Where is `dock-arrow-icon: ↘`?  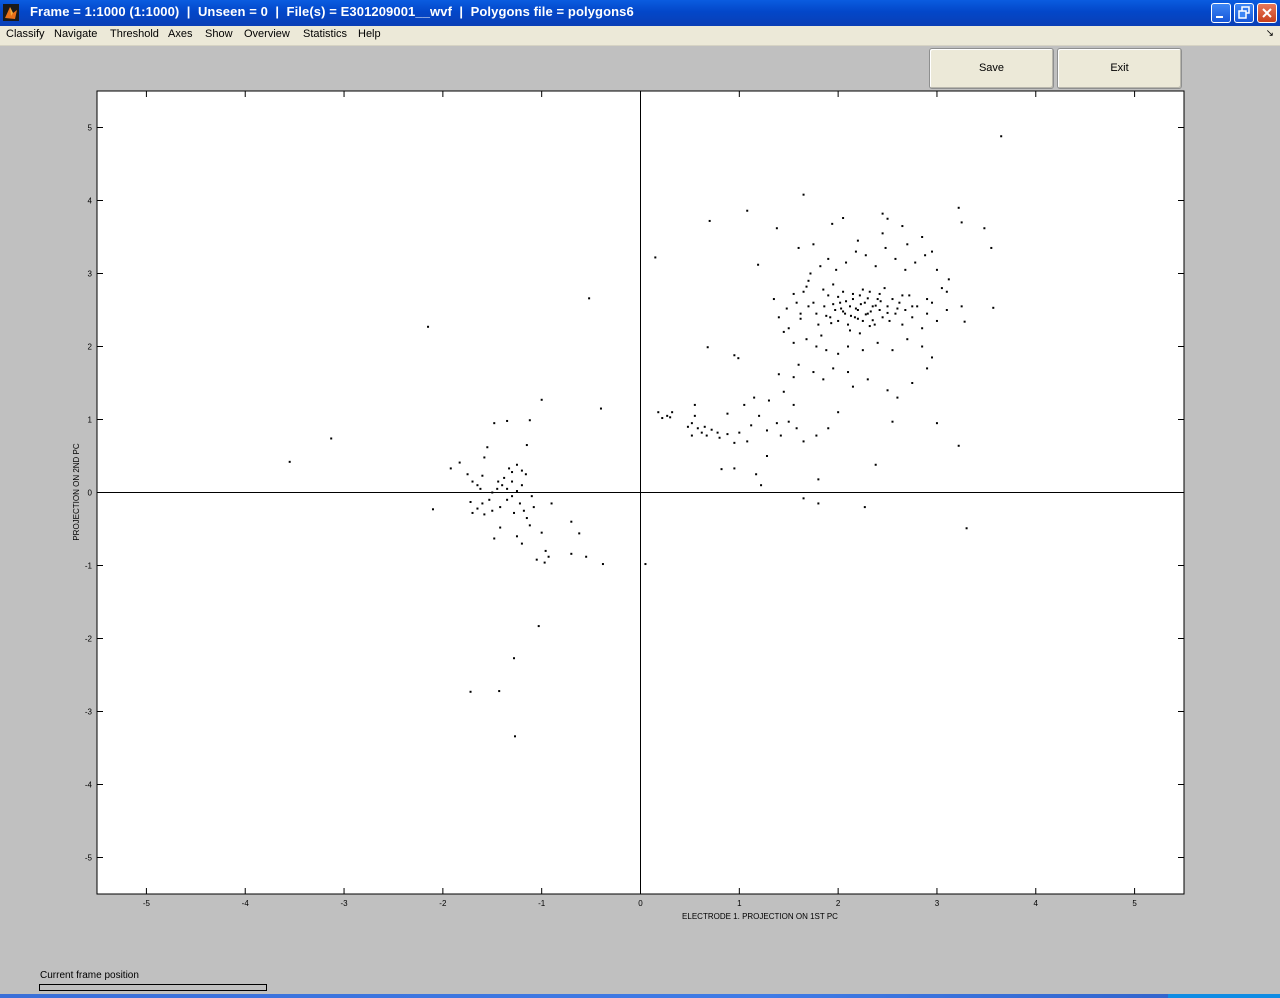 dock-arrow-icon: ↘ is located at coordinates (1269, 33).